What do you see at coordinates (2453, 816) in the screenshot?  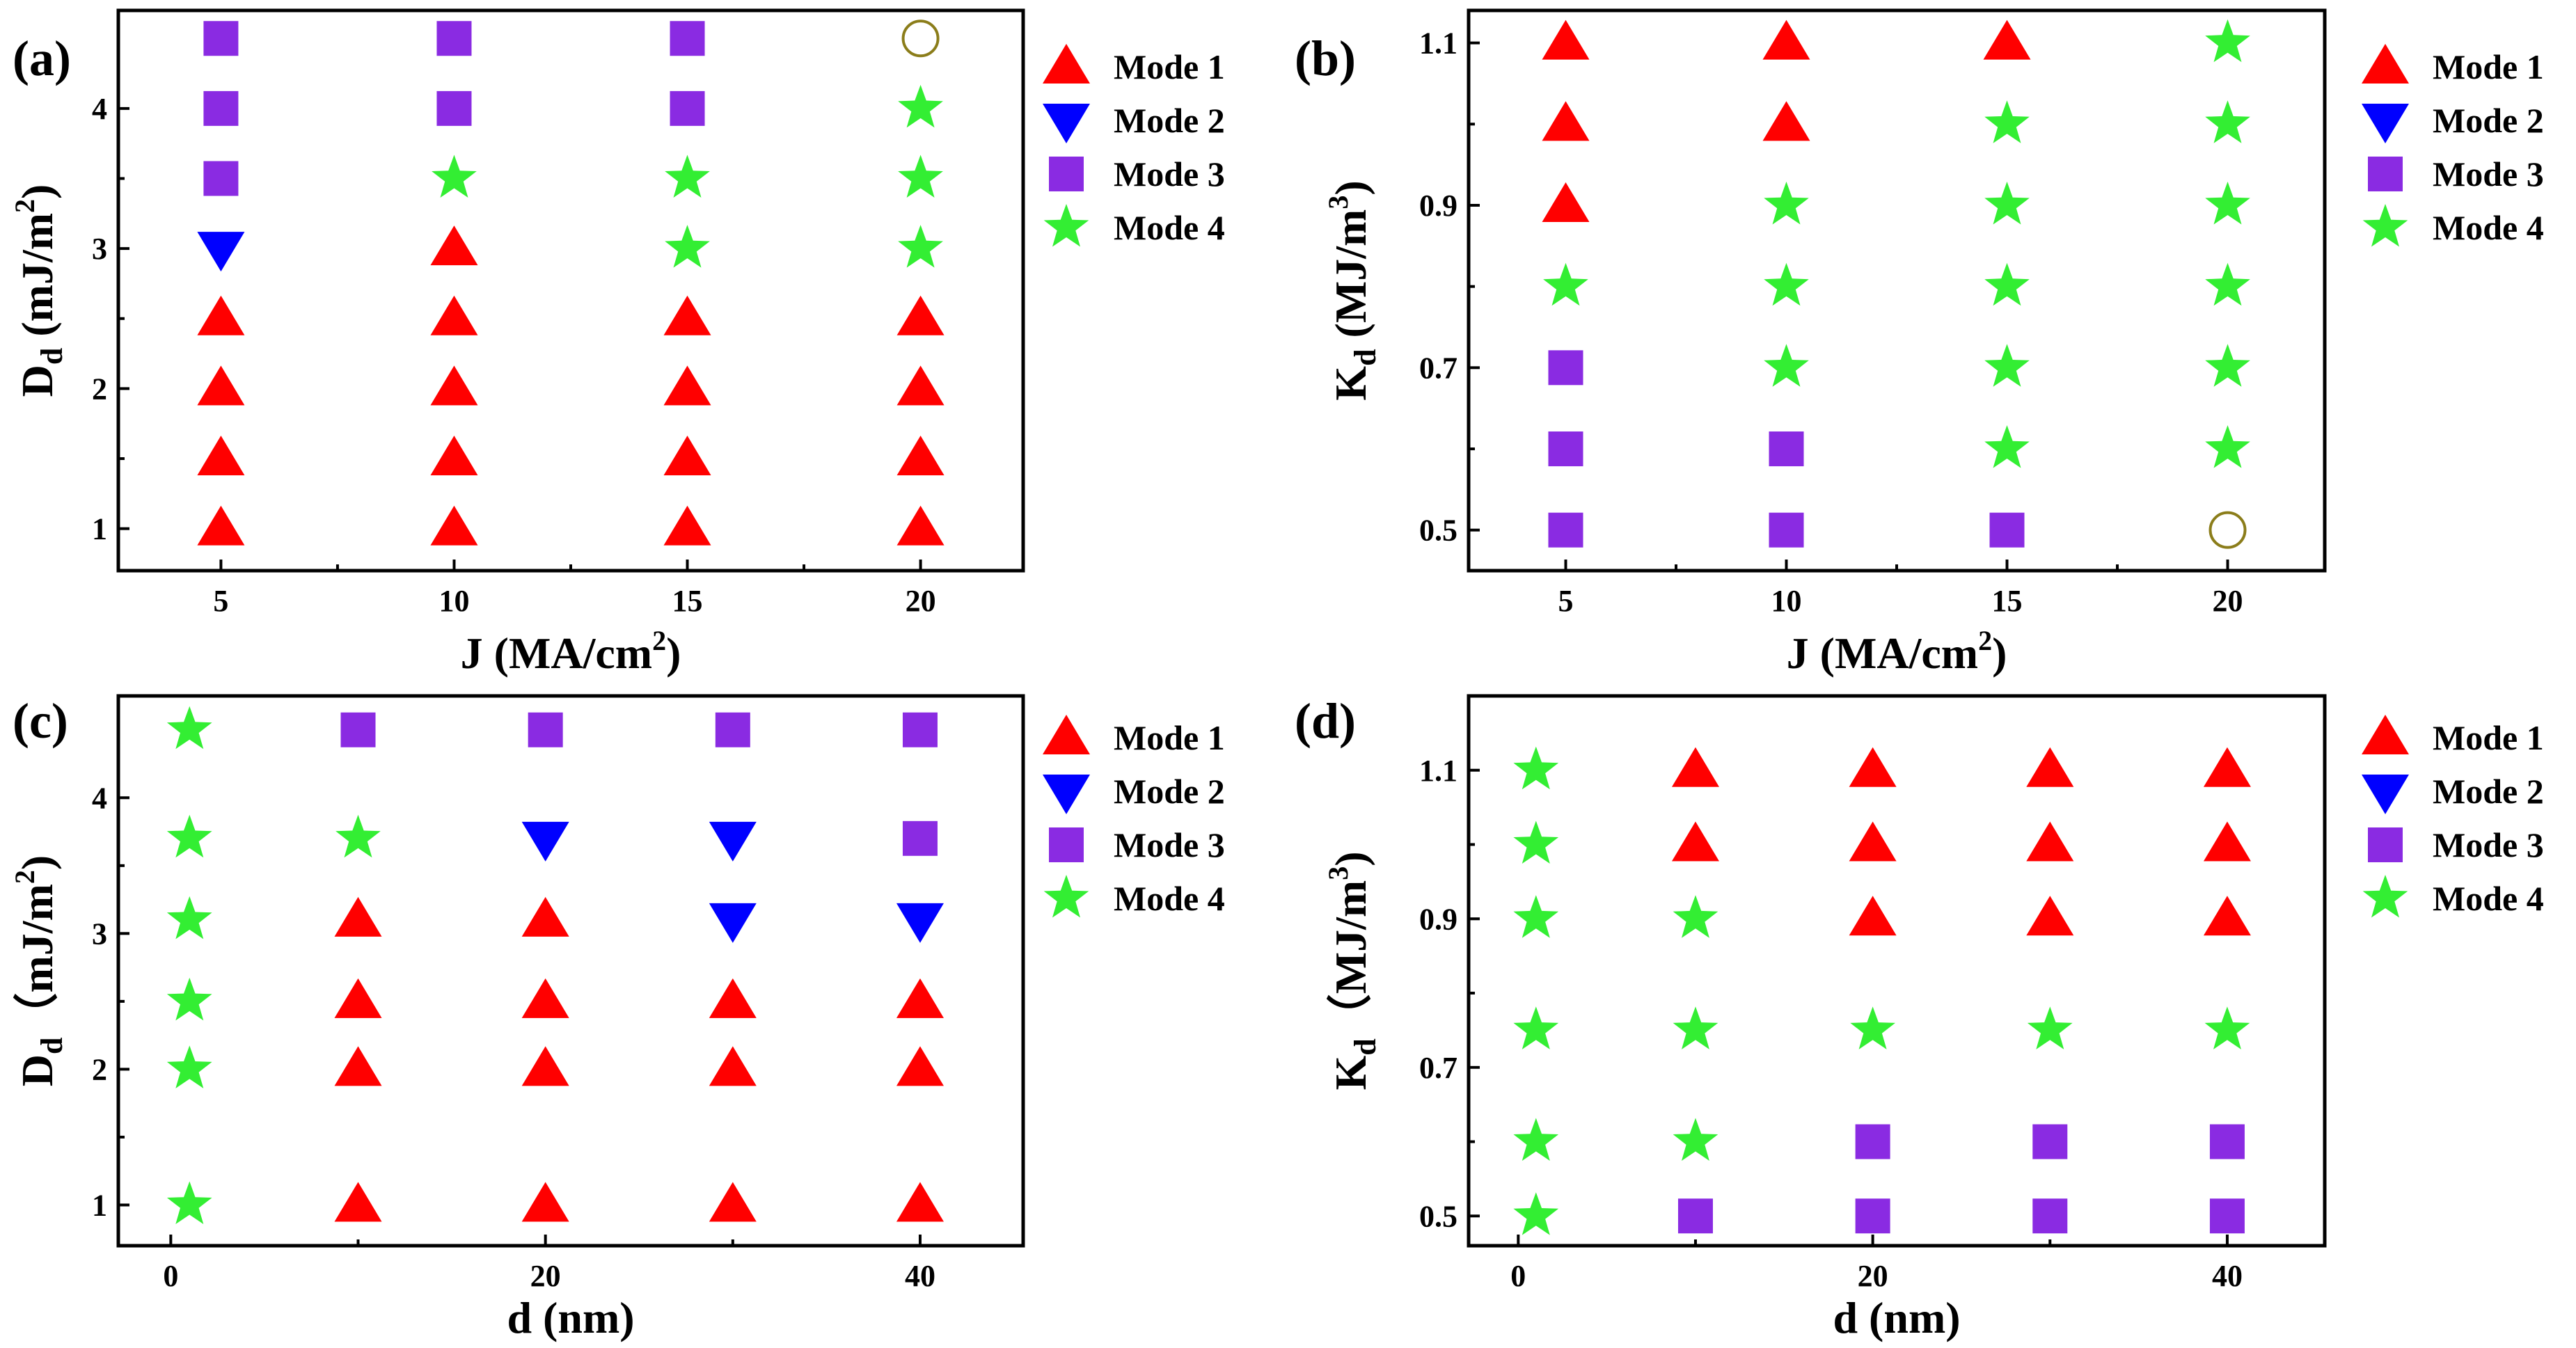 I see `legend: Mode 1 Mode 2 Mode 3 Mode 4` at bounding box center [2453, 816].